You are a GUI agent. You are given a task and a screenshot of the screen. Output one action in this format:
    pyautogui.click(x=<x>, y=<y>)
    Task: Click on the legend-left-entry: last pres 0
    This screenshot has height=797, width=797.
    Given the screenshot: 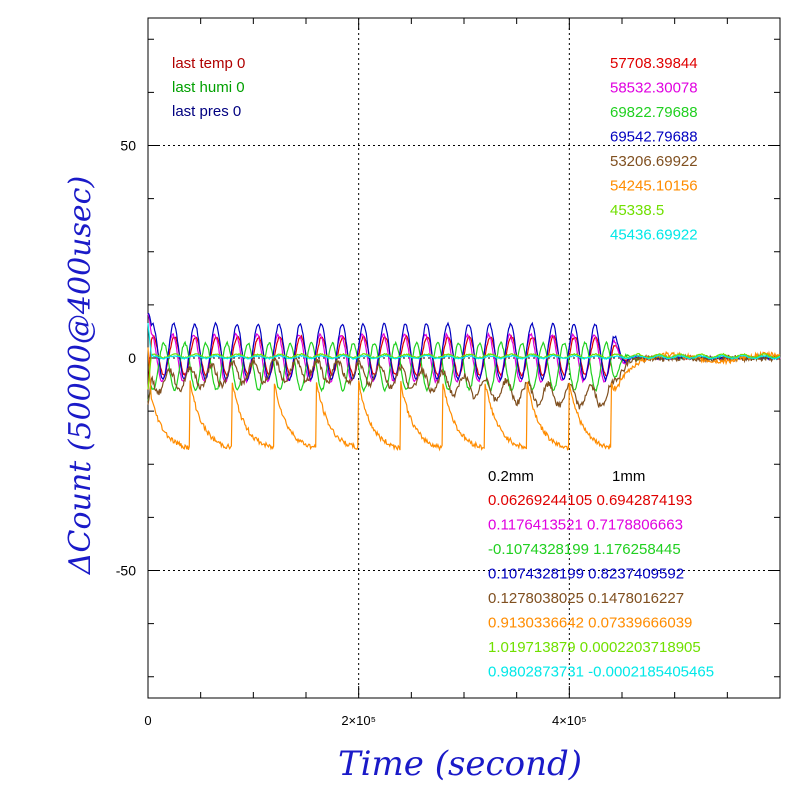 What is the action you would take?
    pyautogui.click(x=206, y=111)
    